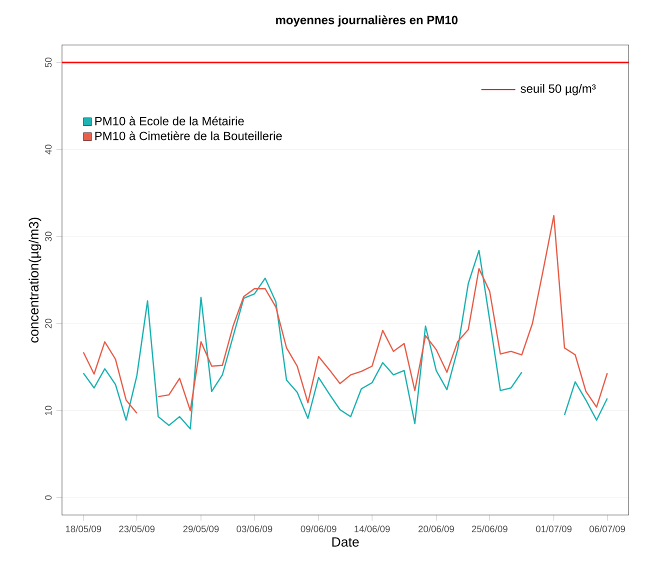  I want to click on x-tick-label: 14/06/09, so click(372, 528).